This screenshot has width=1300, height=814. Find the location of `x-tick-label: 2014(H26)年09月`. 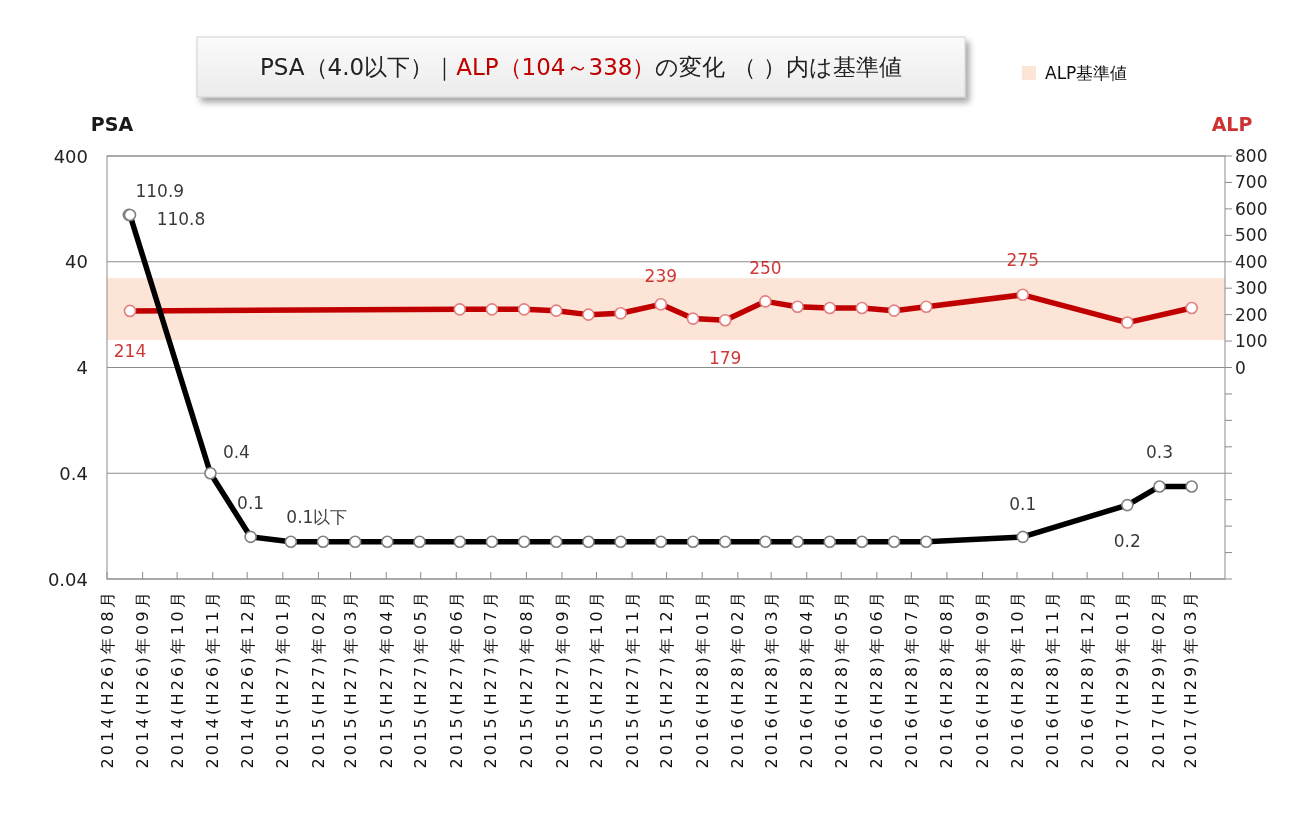

x-tick-label: 2014(H26)年09月 is located at coordinates (143, 679).